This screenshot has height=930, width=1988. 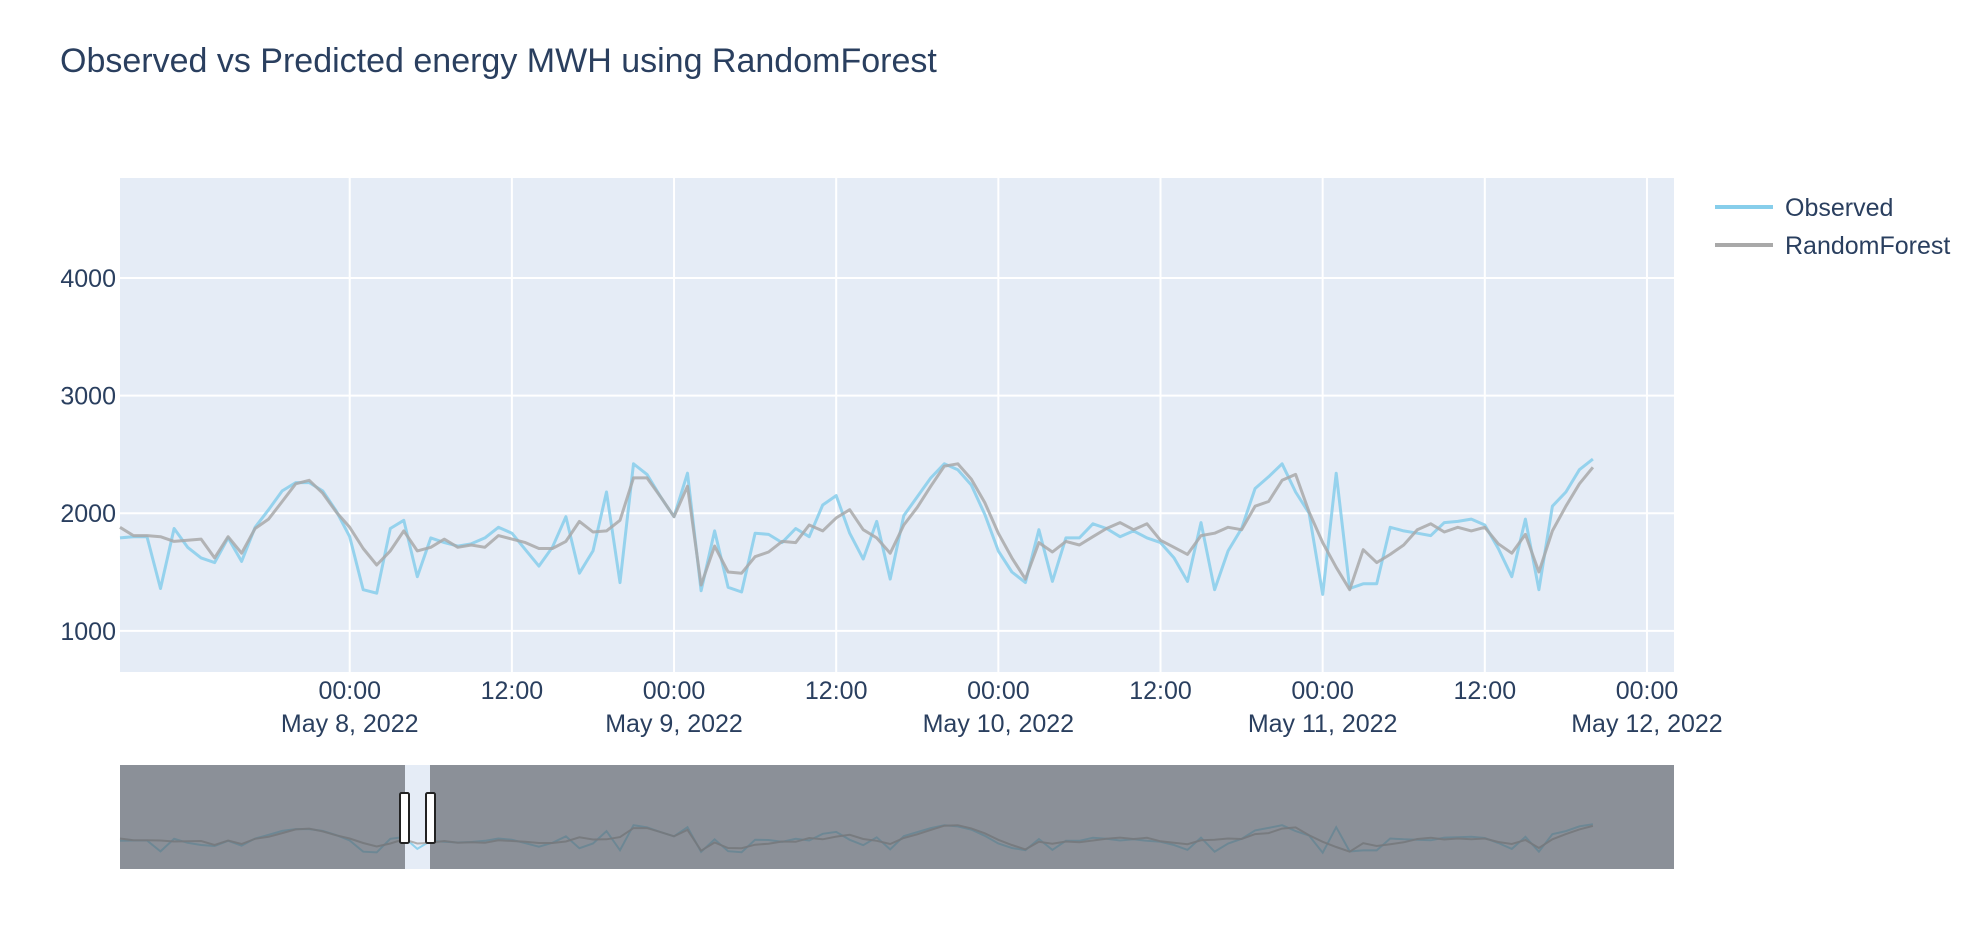 I want to click on x-tick-date-label: May 8, 2022, so click(x=350, y=724).